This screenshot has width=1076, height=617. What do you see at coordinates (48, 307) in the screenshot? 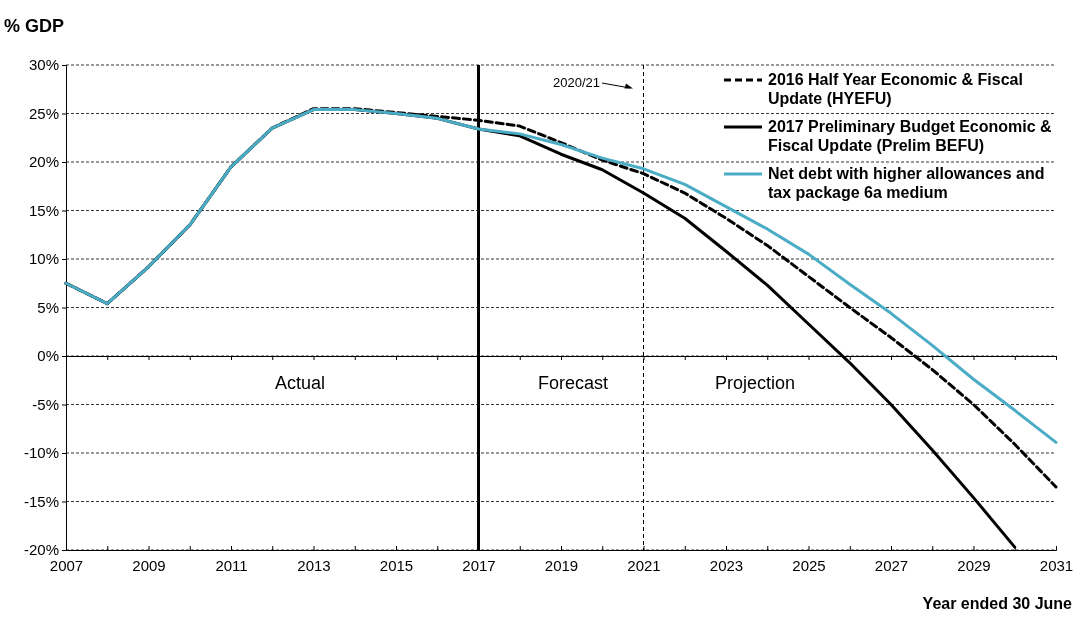
I see `y-tick-label: 5%` at bounding box center [48, 307].